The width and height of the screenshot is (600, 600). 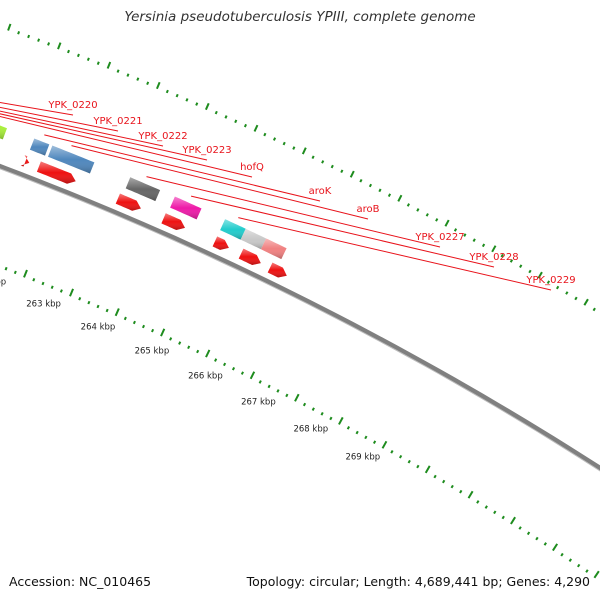 What do you see at coordinates (362, 458) in the screenshot?
I see `scale-label: 269 kbp` at bounding box center [362, 458].